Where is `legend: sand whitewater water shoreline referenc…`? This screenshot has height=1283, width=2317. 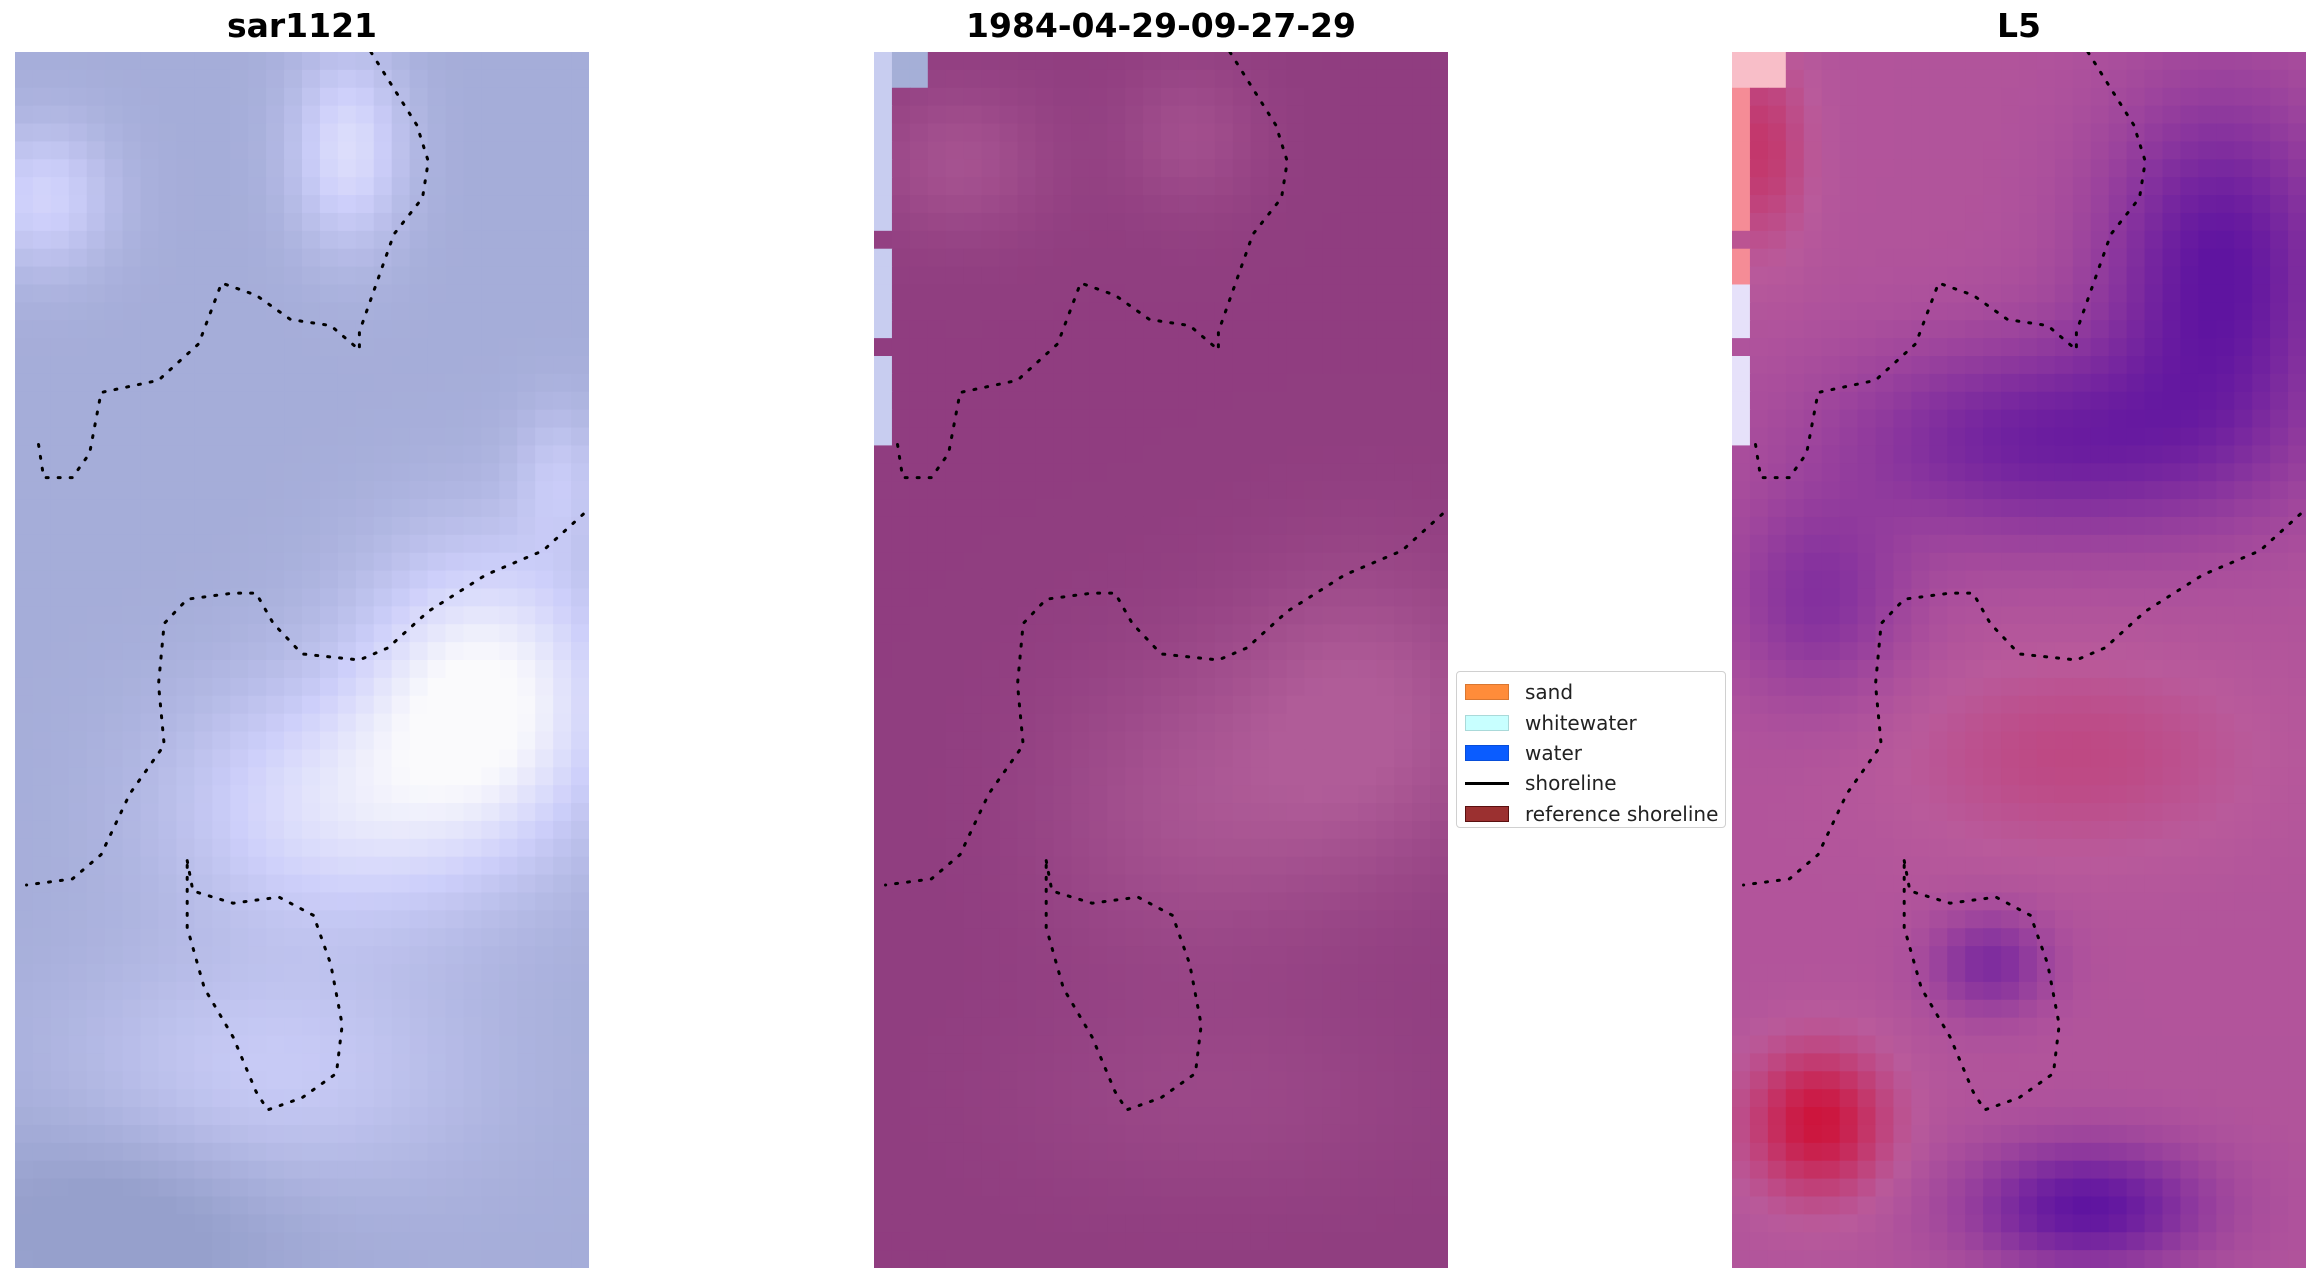 legend: sand whitewater water shoreline referenc… is located at coordinates (1591, 749).